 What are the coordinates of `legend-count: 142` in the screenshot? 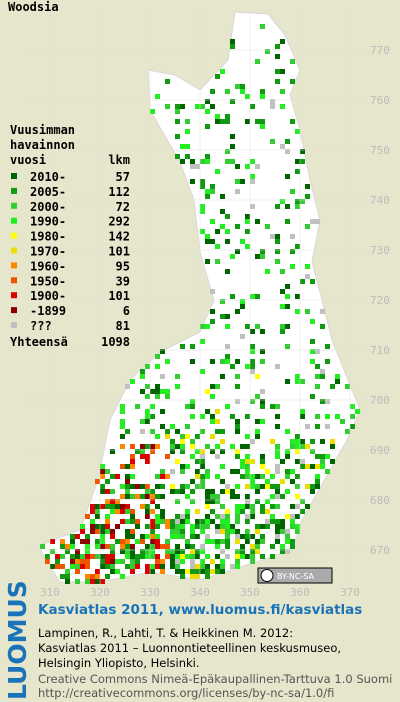 It's located at (119, 237).